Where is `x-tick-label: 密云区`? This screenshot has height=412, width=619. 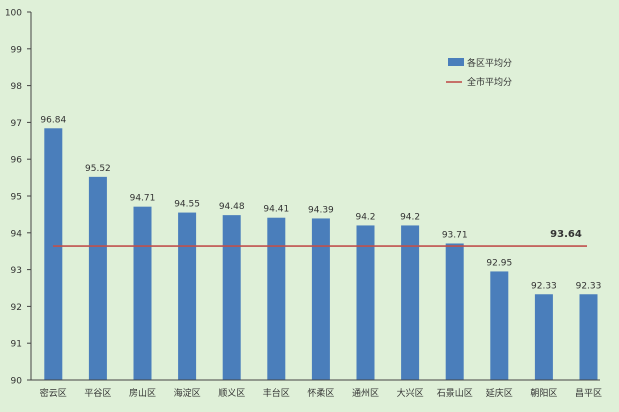
x-tick-label: 密云区 is located at coordinates (53, 393).